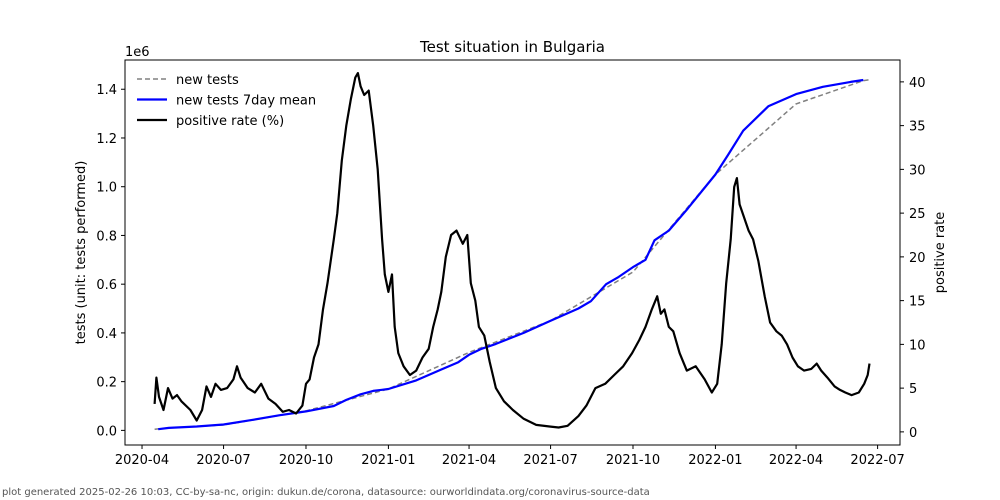 The width and height of the screenshot is (1000, 500). What do you see at coordinates (207, 80) in the screenshot?
I see `legend-label: new tests` at bounding box center [207, 80].